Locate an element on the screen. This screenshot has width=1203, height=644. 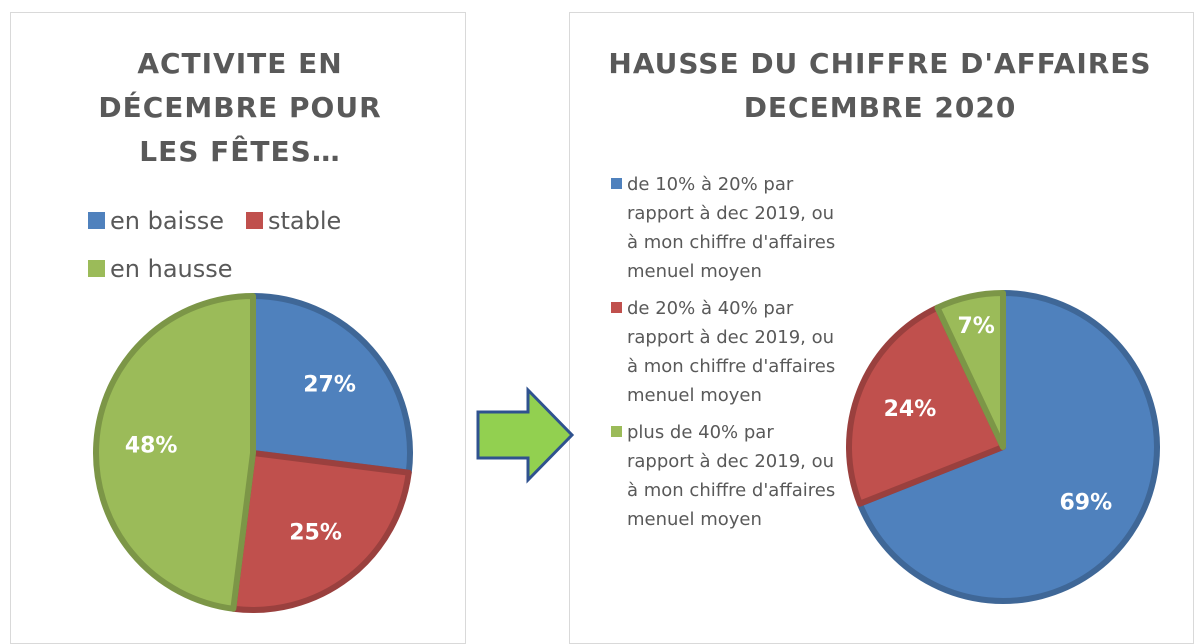
legend-item: en hausse is located at coordinates (160, 269).